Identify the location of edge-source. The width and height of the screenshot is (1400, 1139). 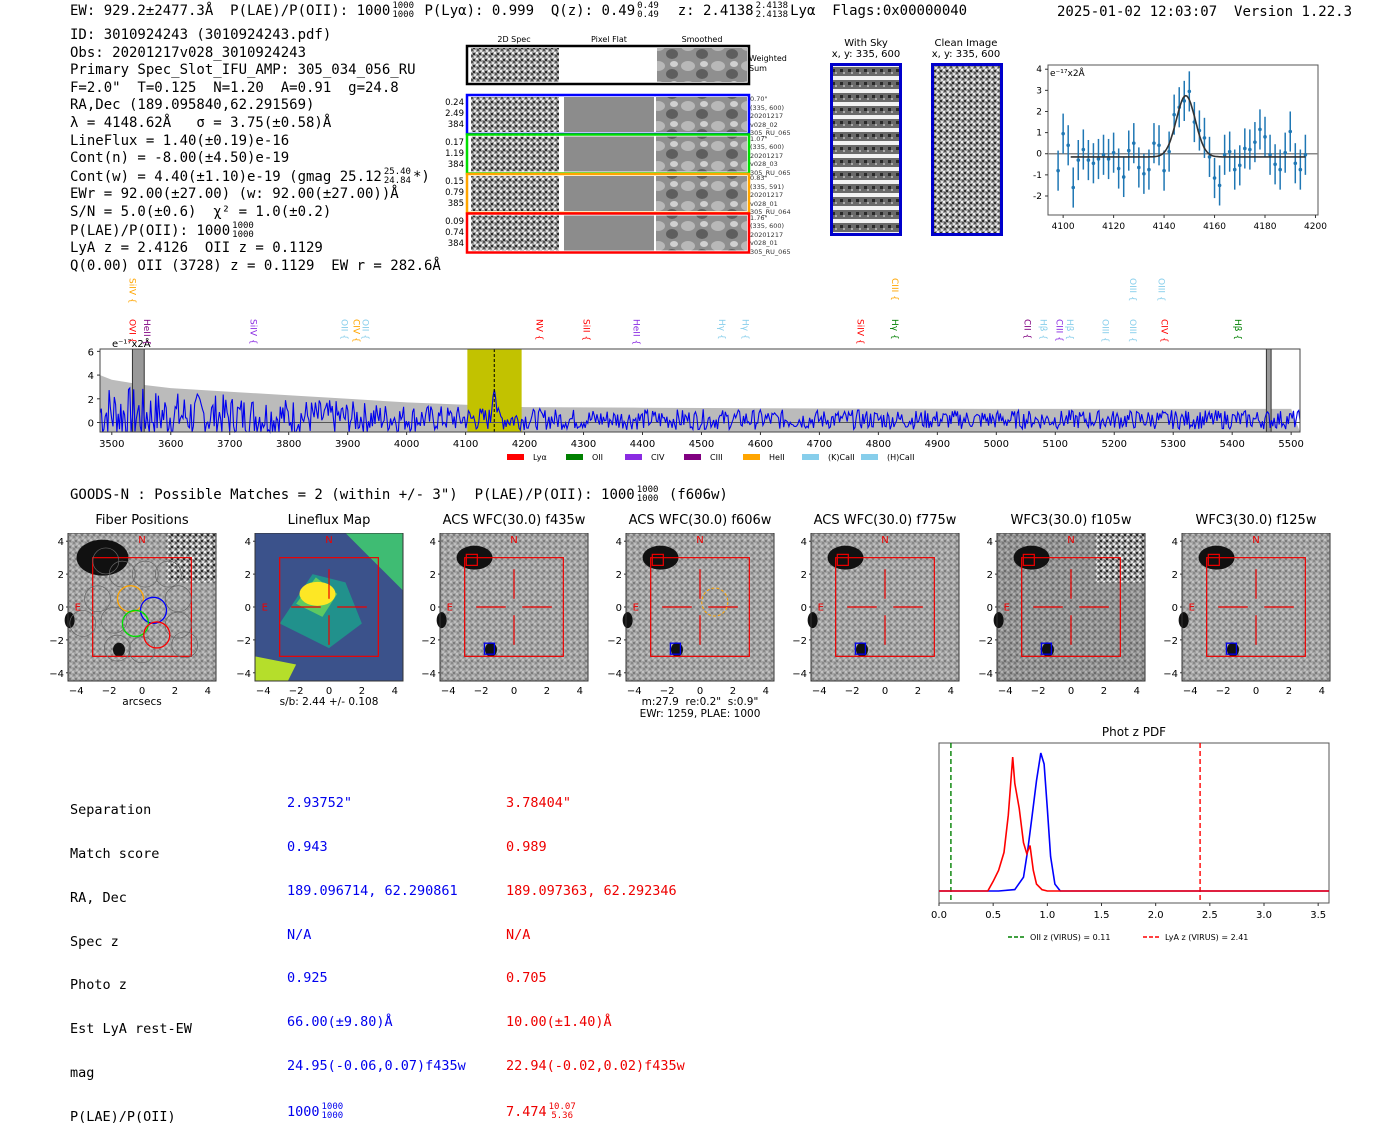
(812, 620).